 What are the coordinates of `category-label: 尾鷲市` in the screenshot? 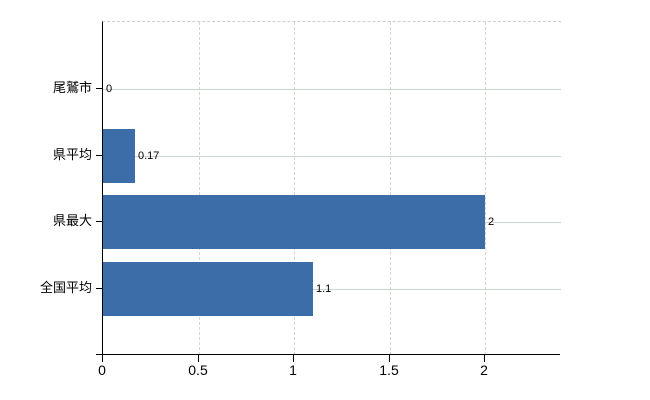 It's located at (72, 87).